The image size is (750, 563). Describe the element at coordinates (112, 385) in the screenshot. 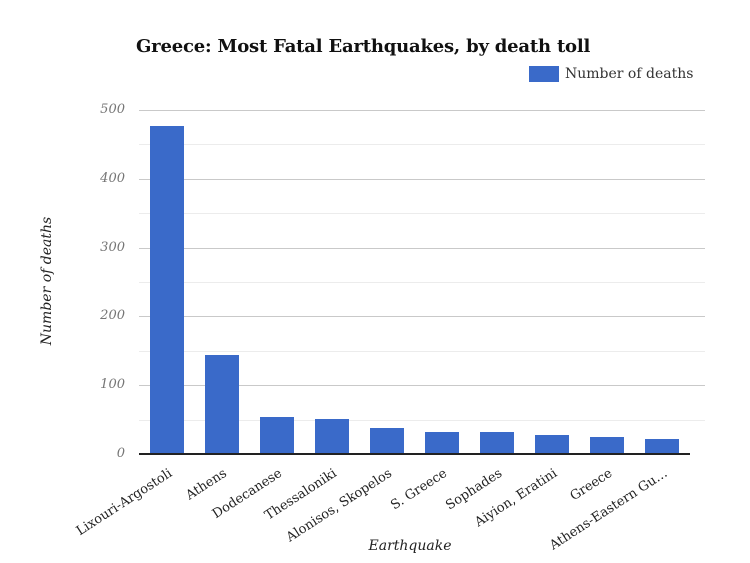

I see `y-tick-label: 100` at that location.